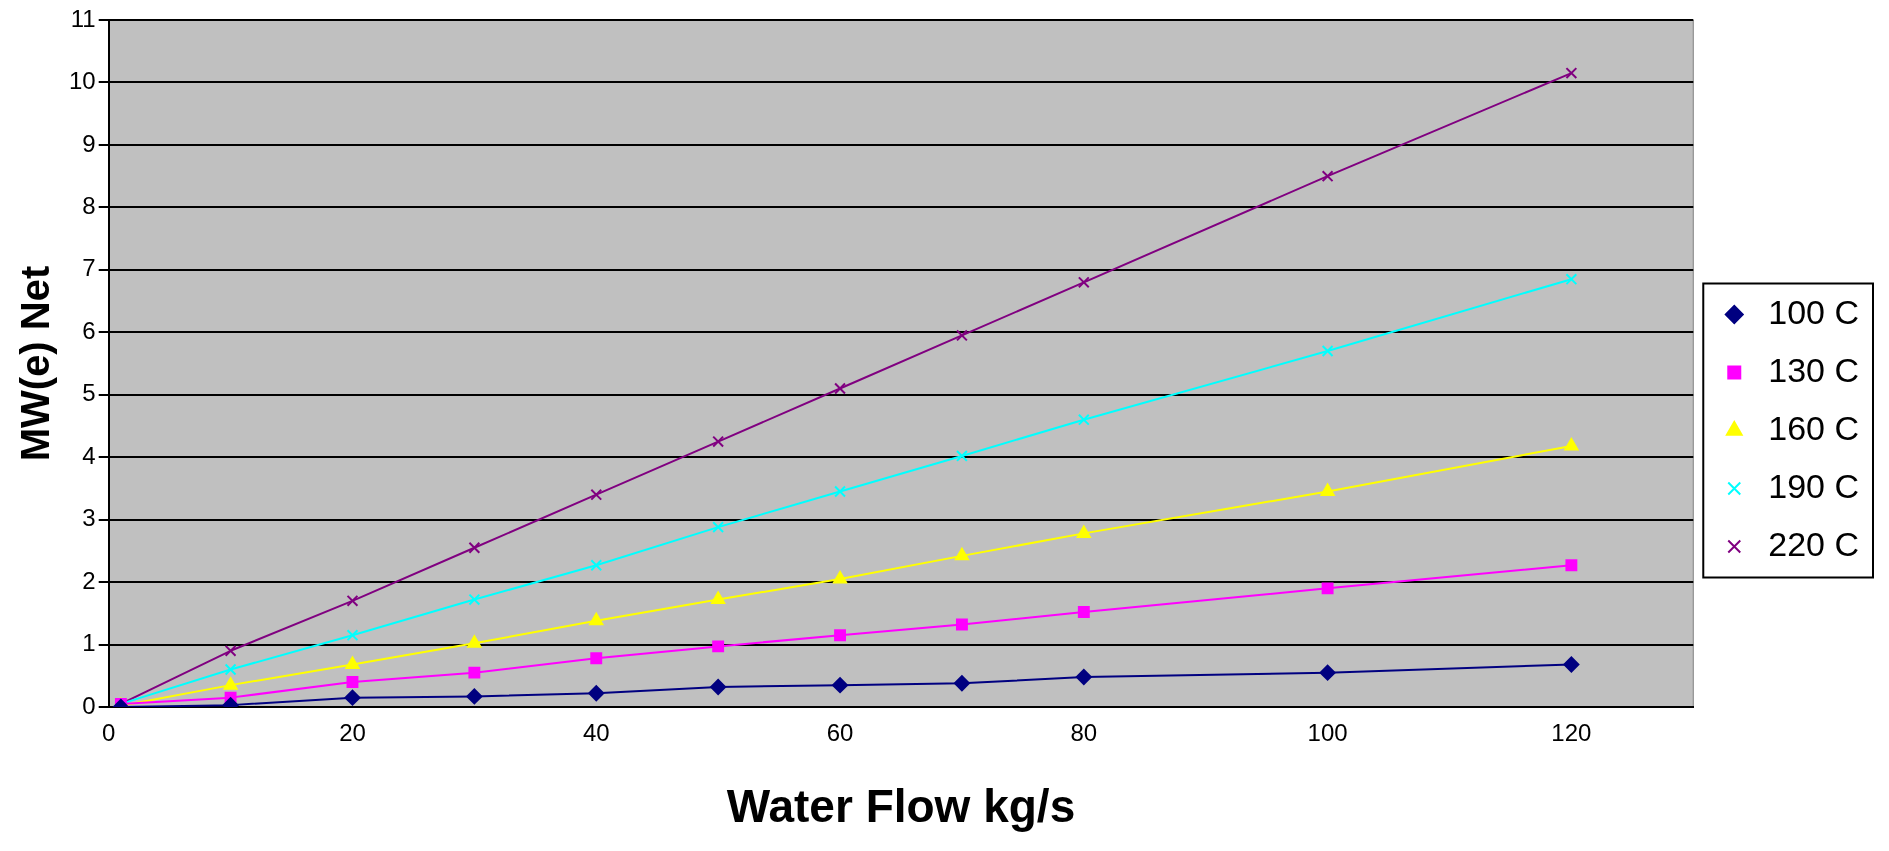  What do you see at coordinates (1814, 427) in the screenshot?
I see `legend-label: 160 C` at bounding box center [1814, 427].